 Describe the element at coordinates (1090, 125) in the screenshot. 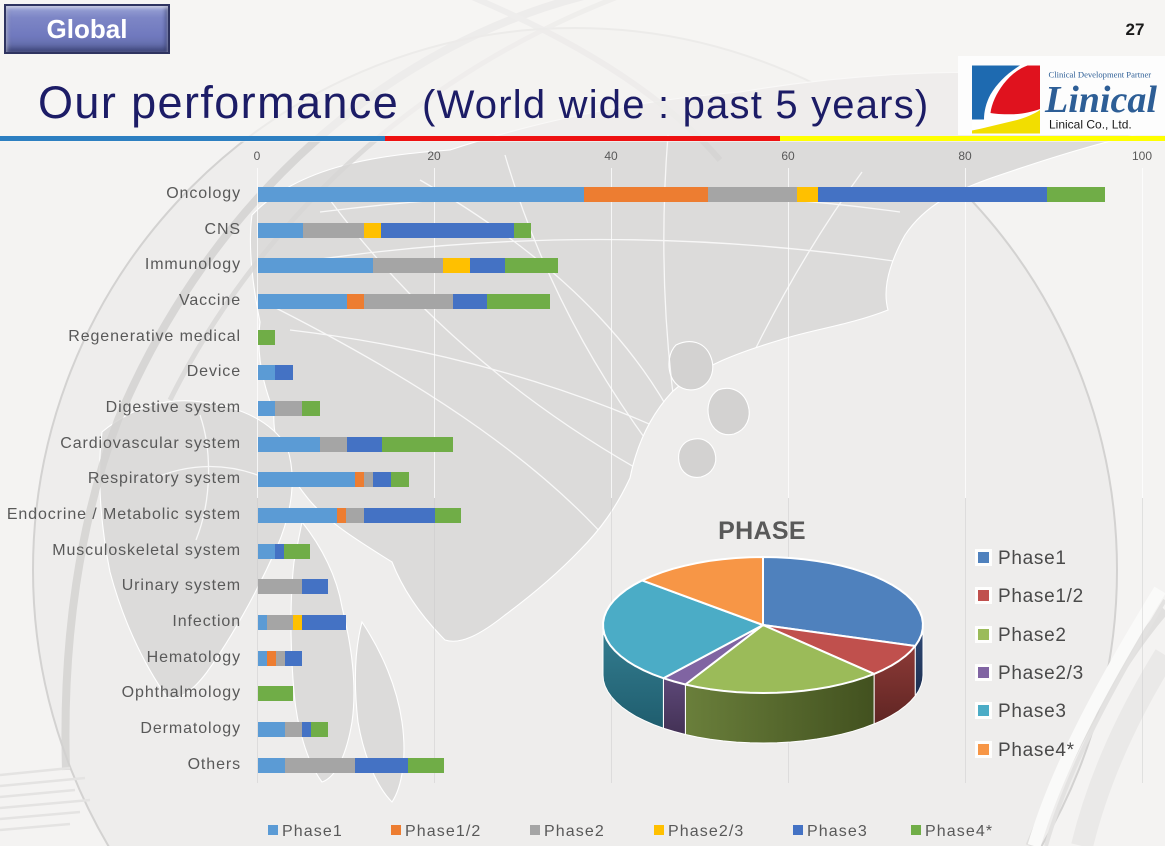

I see `svg-text: Linical Co., Ltd.` at that location.